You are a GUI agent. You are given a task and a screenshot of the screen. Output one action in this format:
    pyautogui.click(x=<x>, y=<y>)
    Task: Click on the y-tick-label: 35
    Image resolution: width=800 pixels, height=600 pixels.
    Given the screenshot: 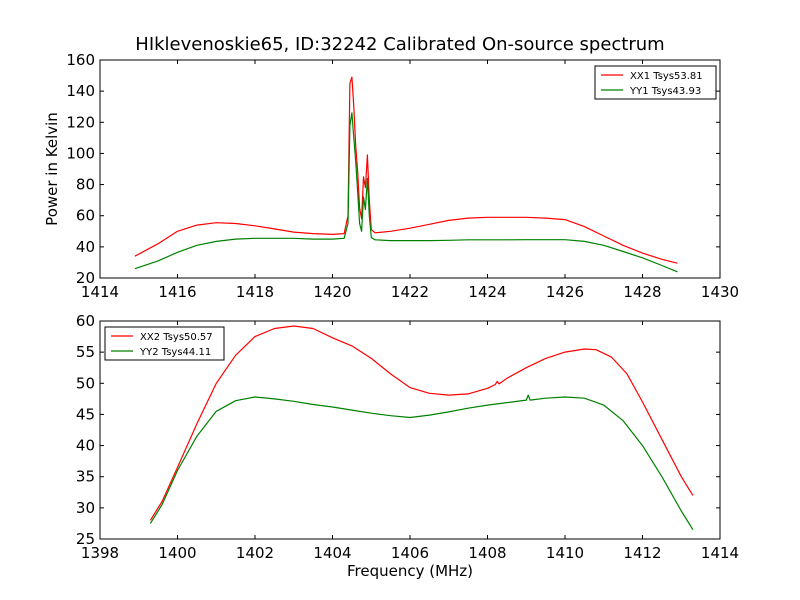 What is the action you would take?
    pyautogui.click(x=85, y=477)
    